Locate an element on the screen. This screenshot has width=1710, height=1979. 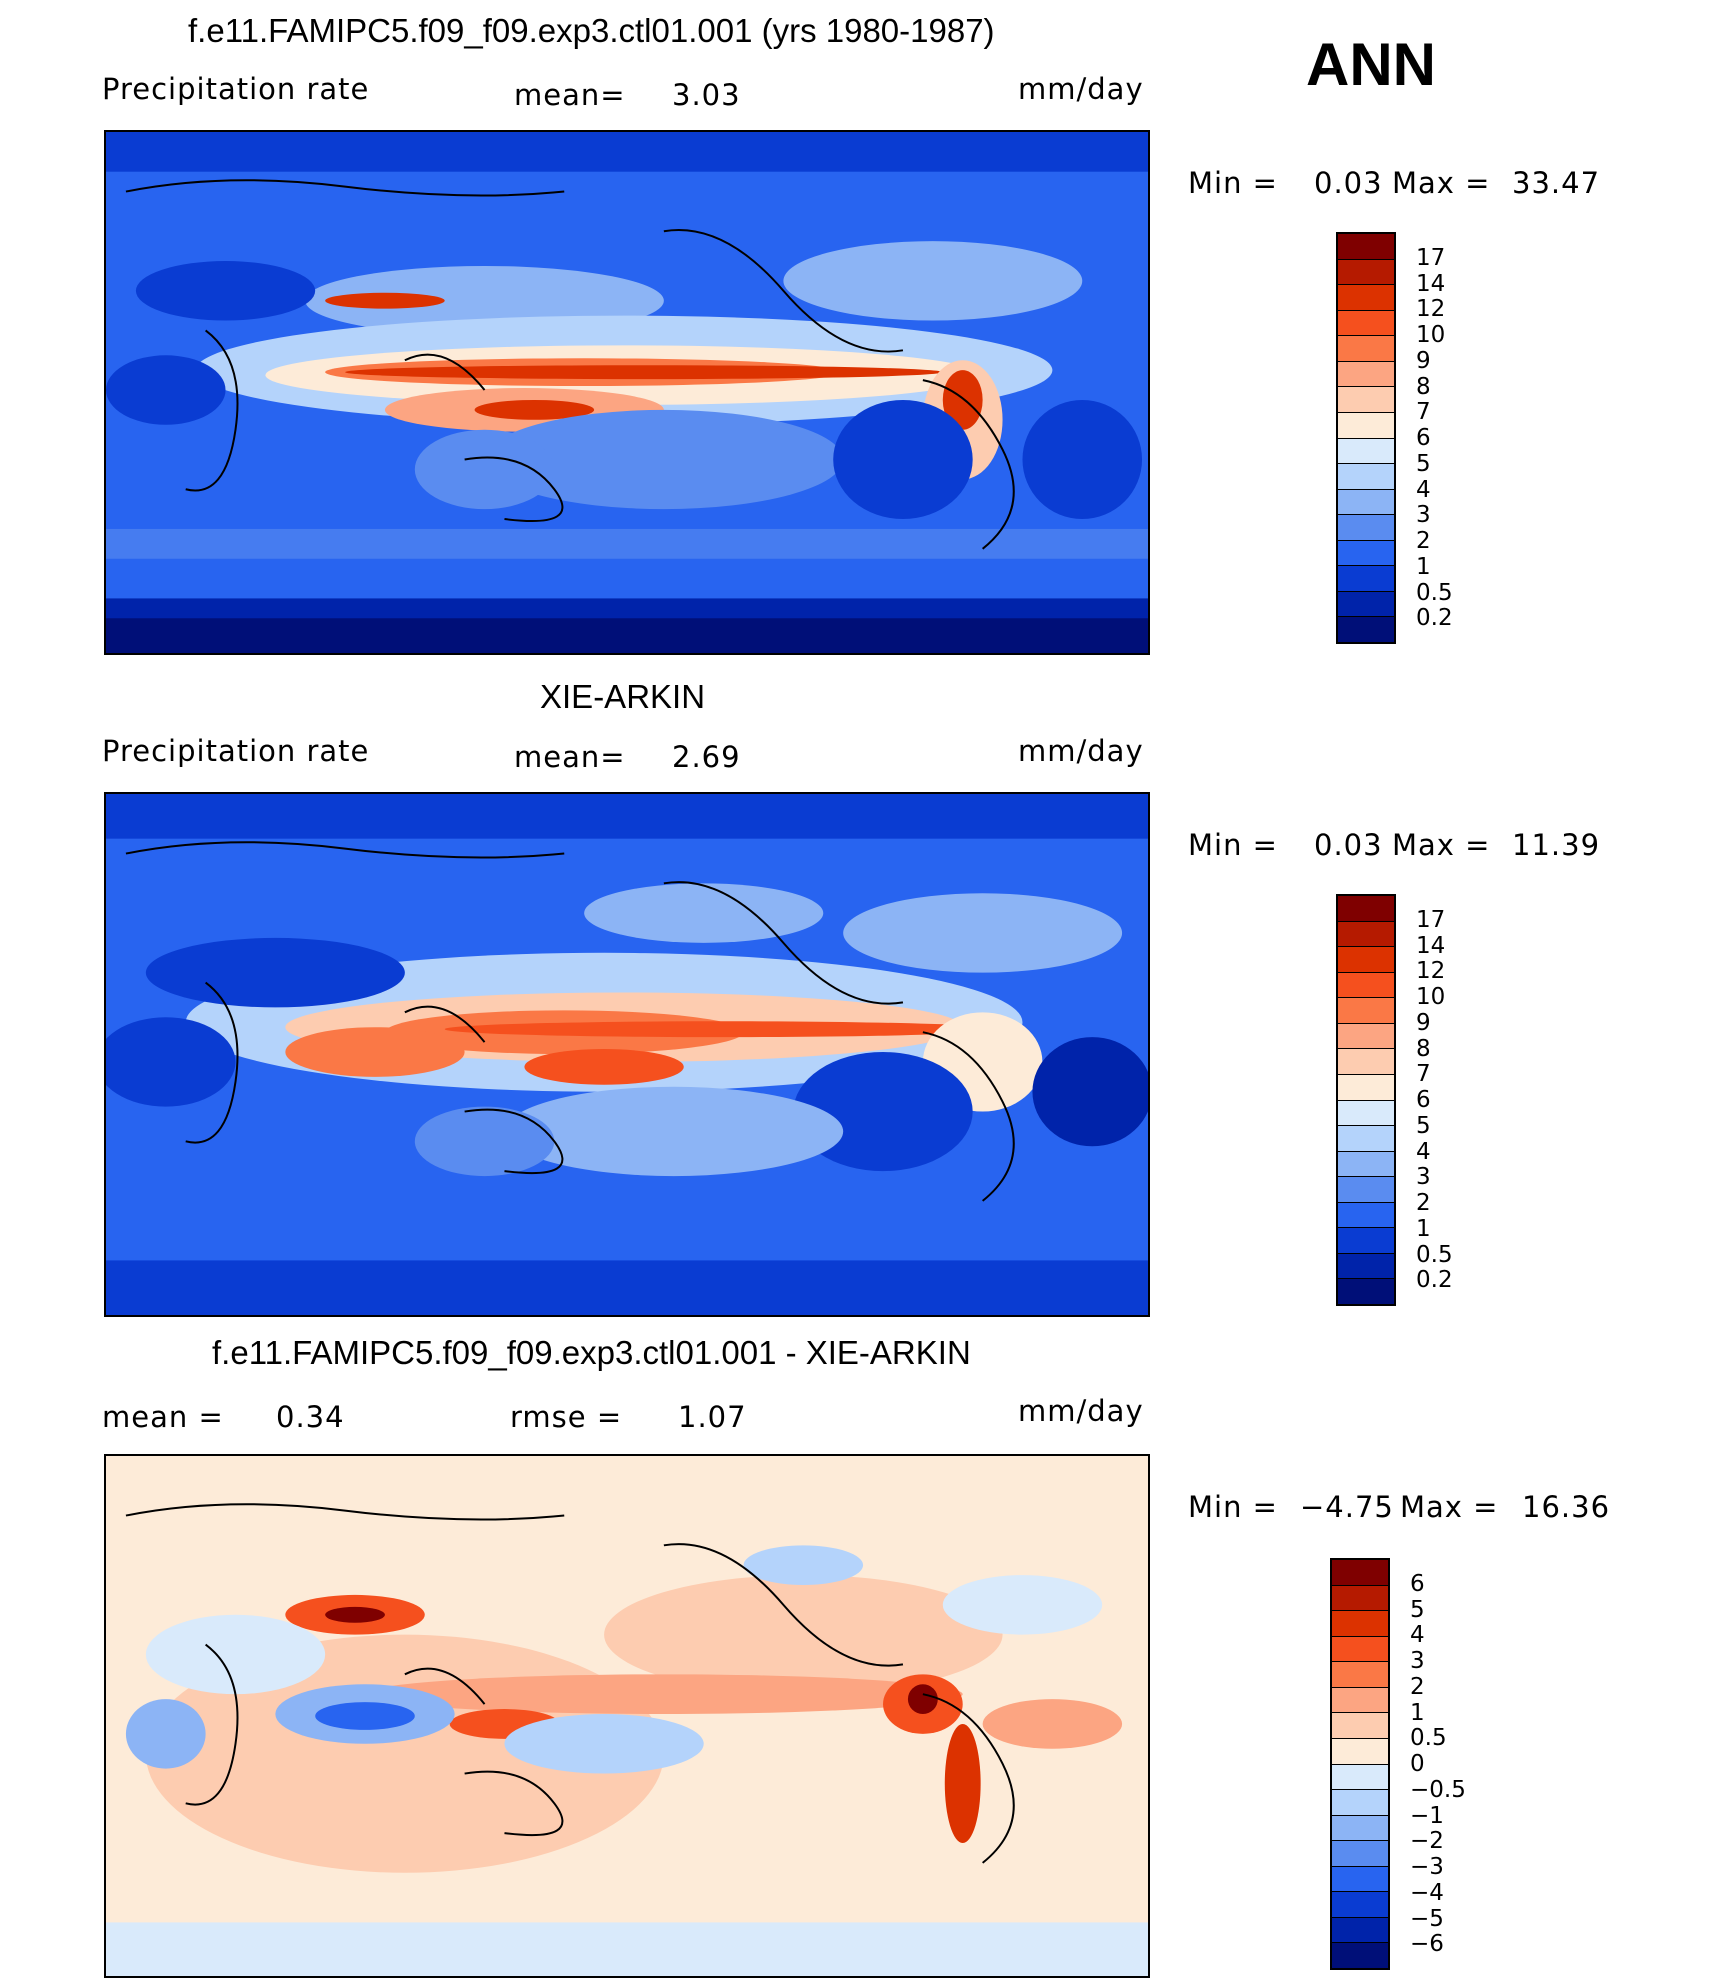
panel-2-min-label: Min = is located at coordinates (1233, 845).